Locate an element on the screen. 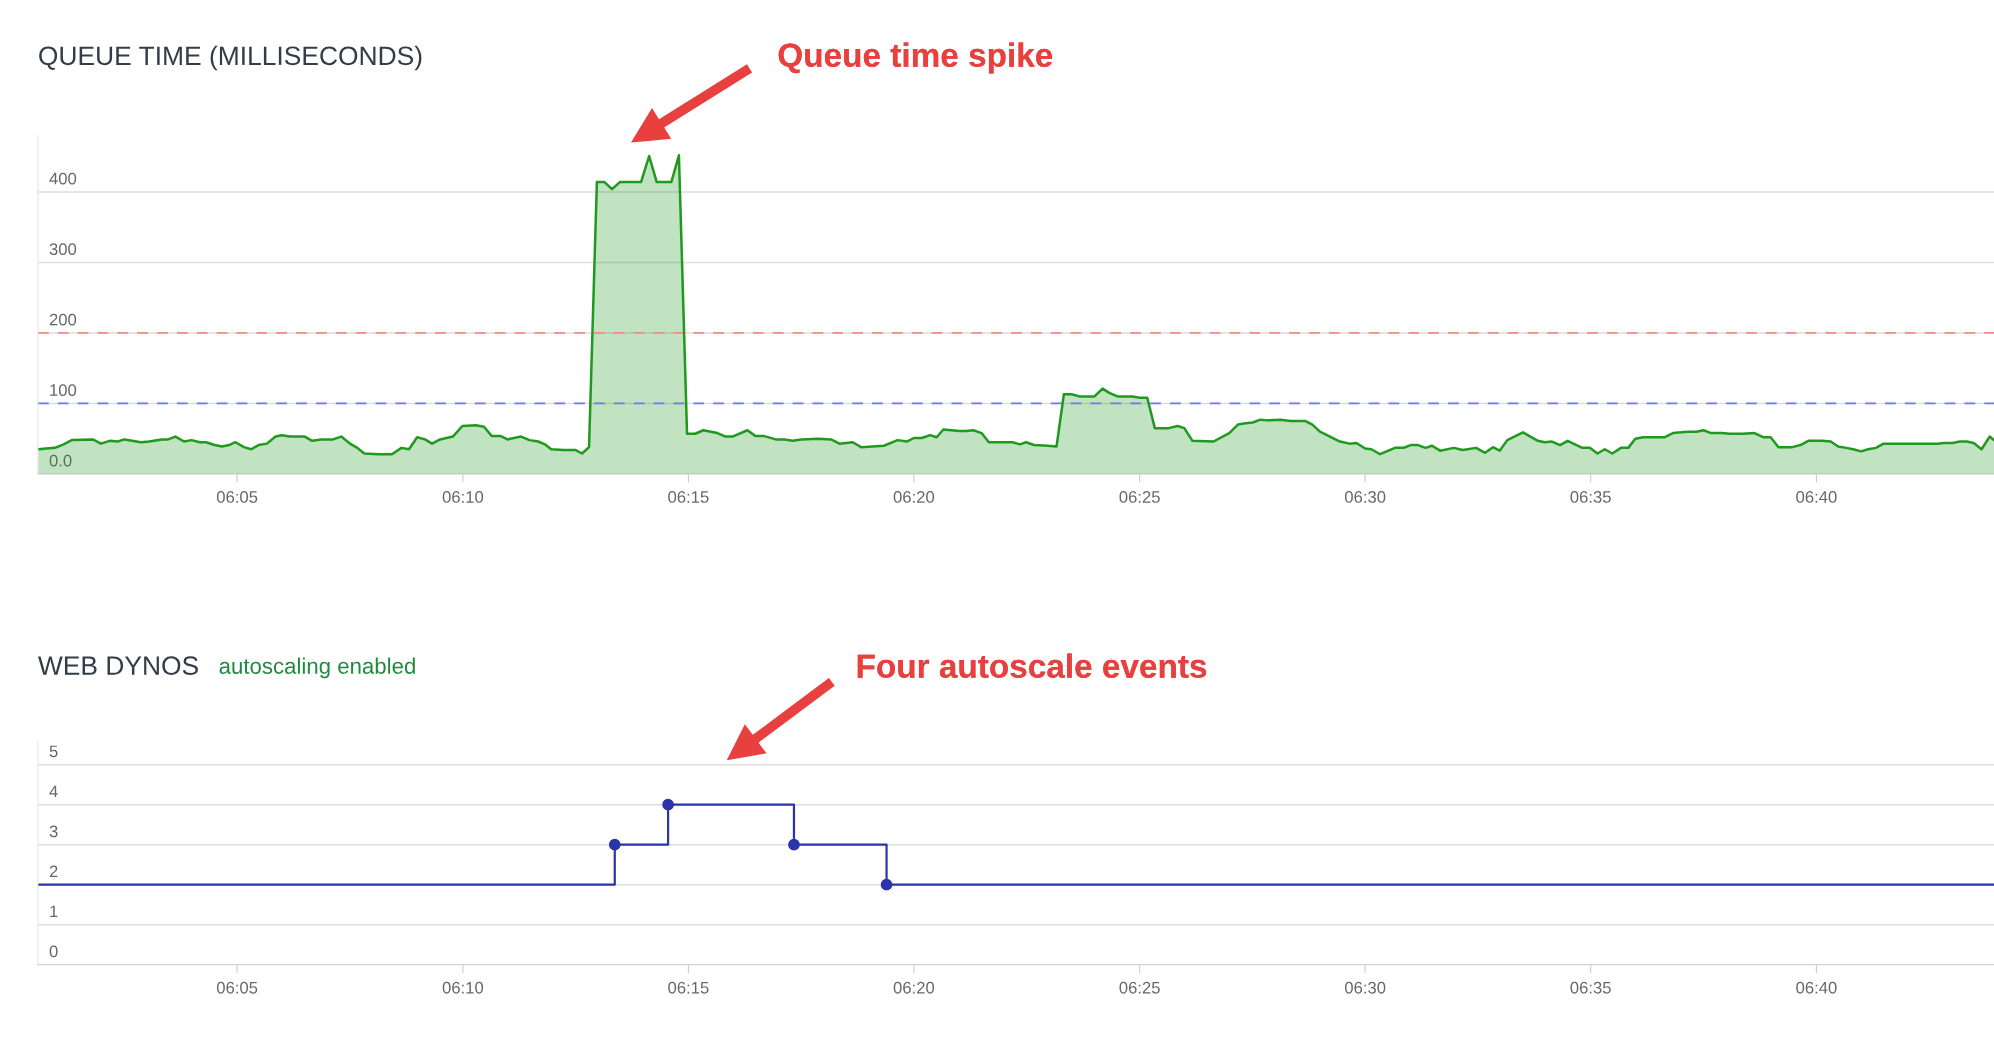 This screenshot has width=1994, height=1038. chart-title: QUEUE TIME (MILLISECONDS) is located at coordinates (230, 58).